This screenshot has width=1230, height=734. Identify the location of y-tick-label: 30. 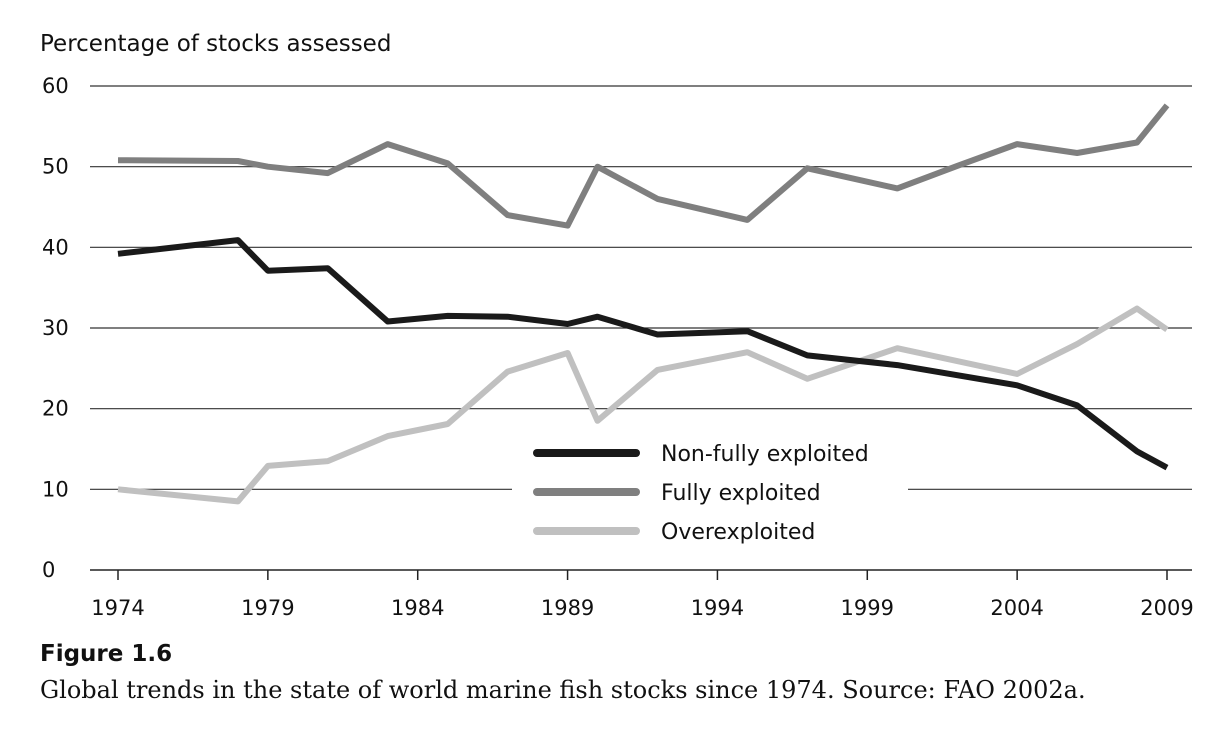
(55, 328).